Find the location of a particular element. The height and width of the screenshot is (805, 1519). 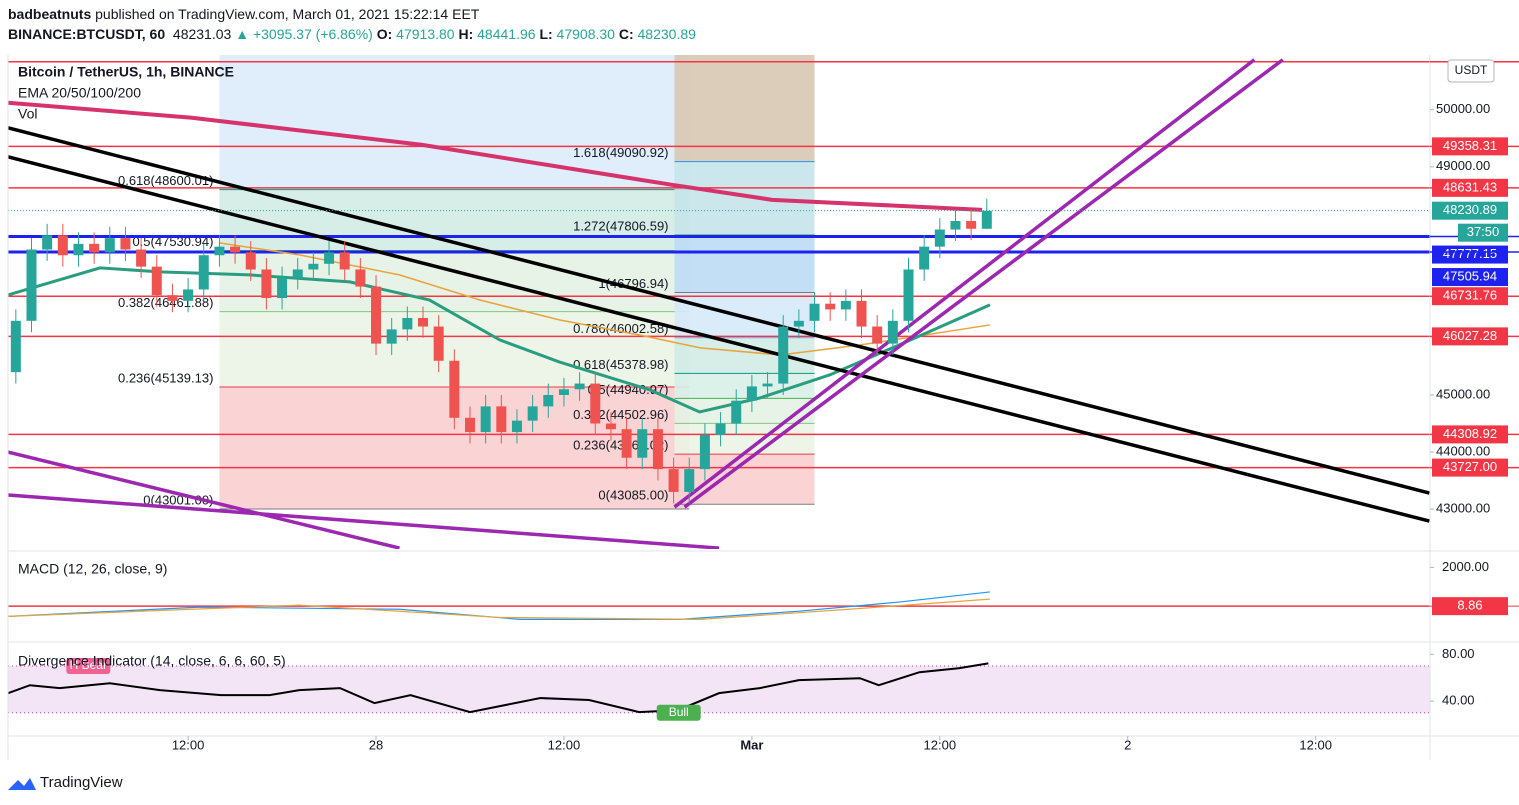

chart-title: Bitcoin / TetherUS, 1h, BINANCE is located at coordinates (126, 72).